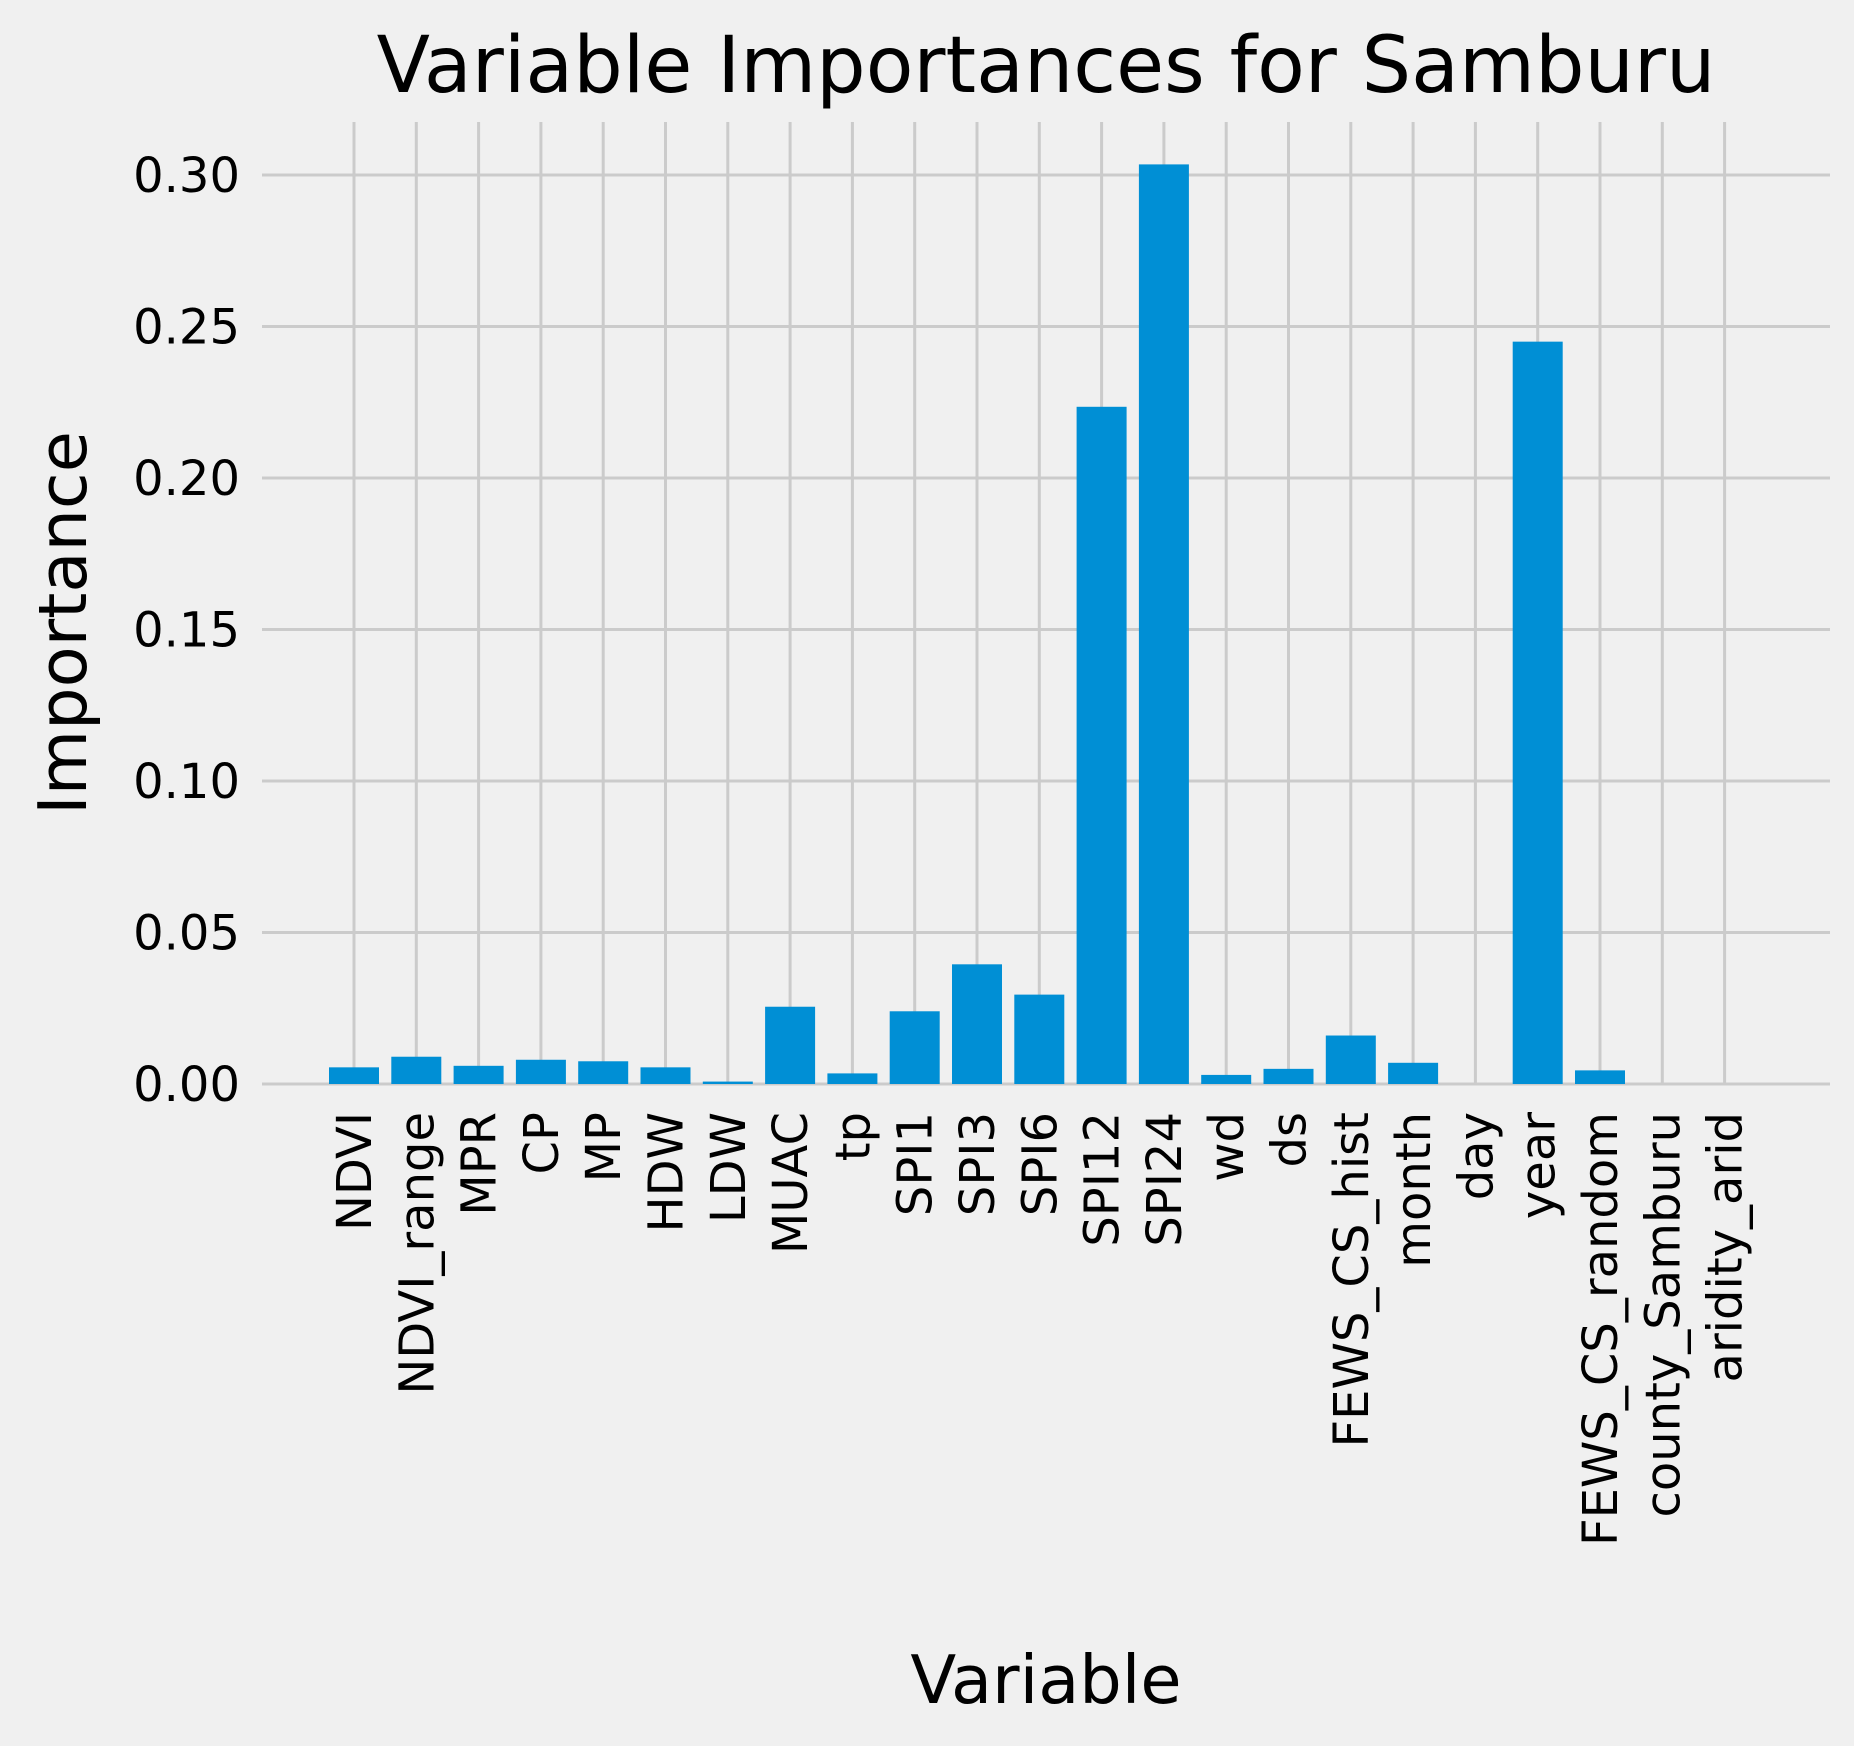 The image size is (1854, 1746). Describe the element at coordinates (1476, 1156) in the screenshot. I see `x-tick-label: day` at that location.